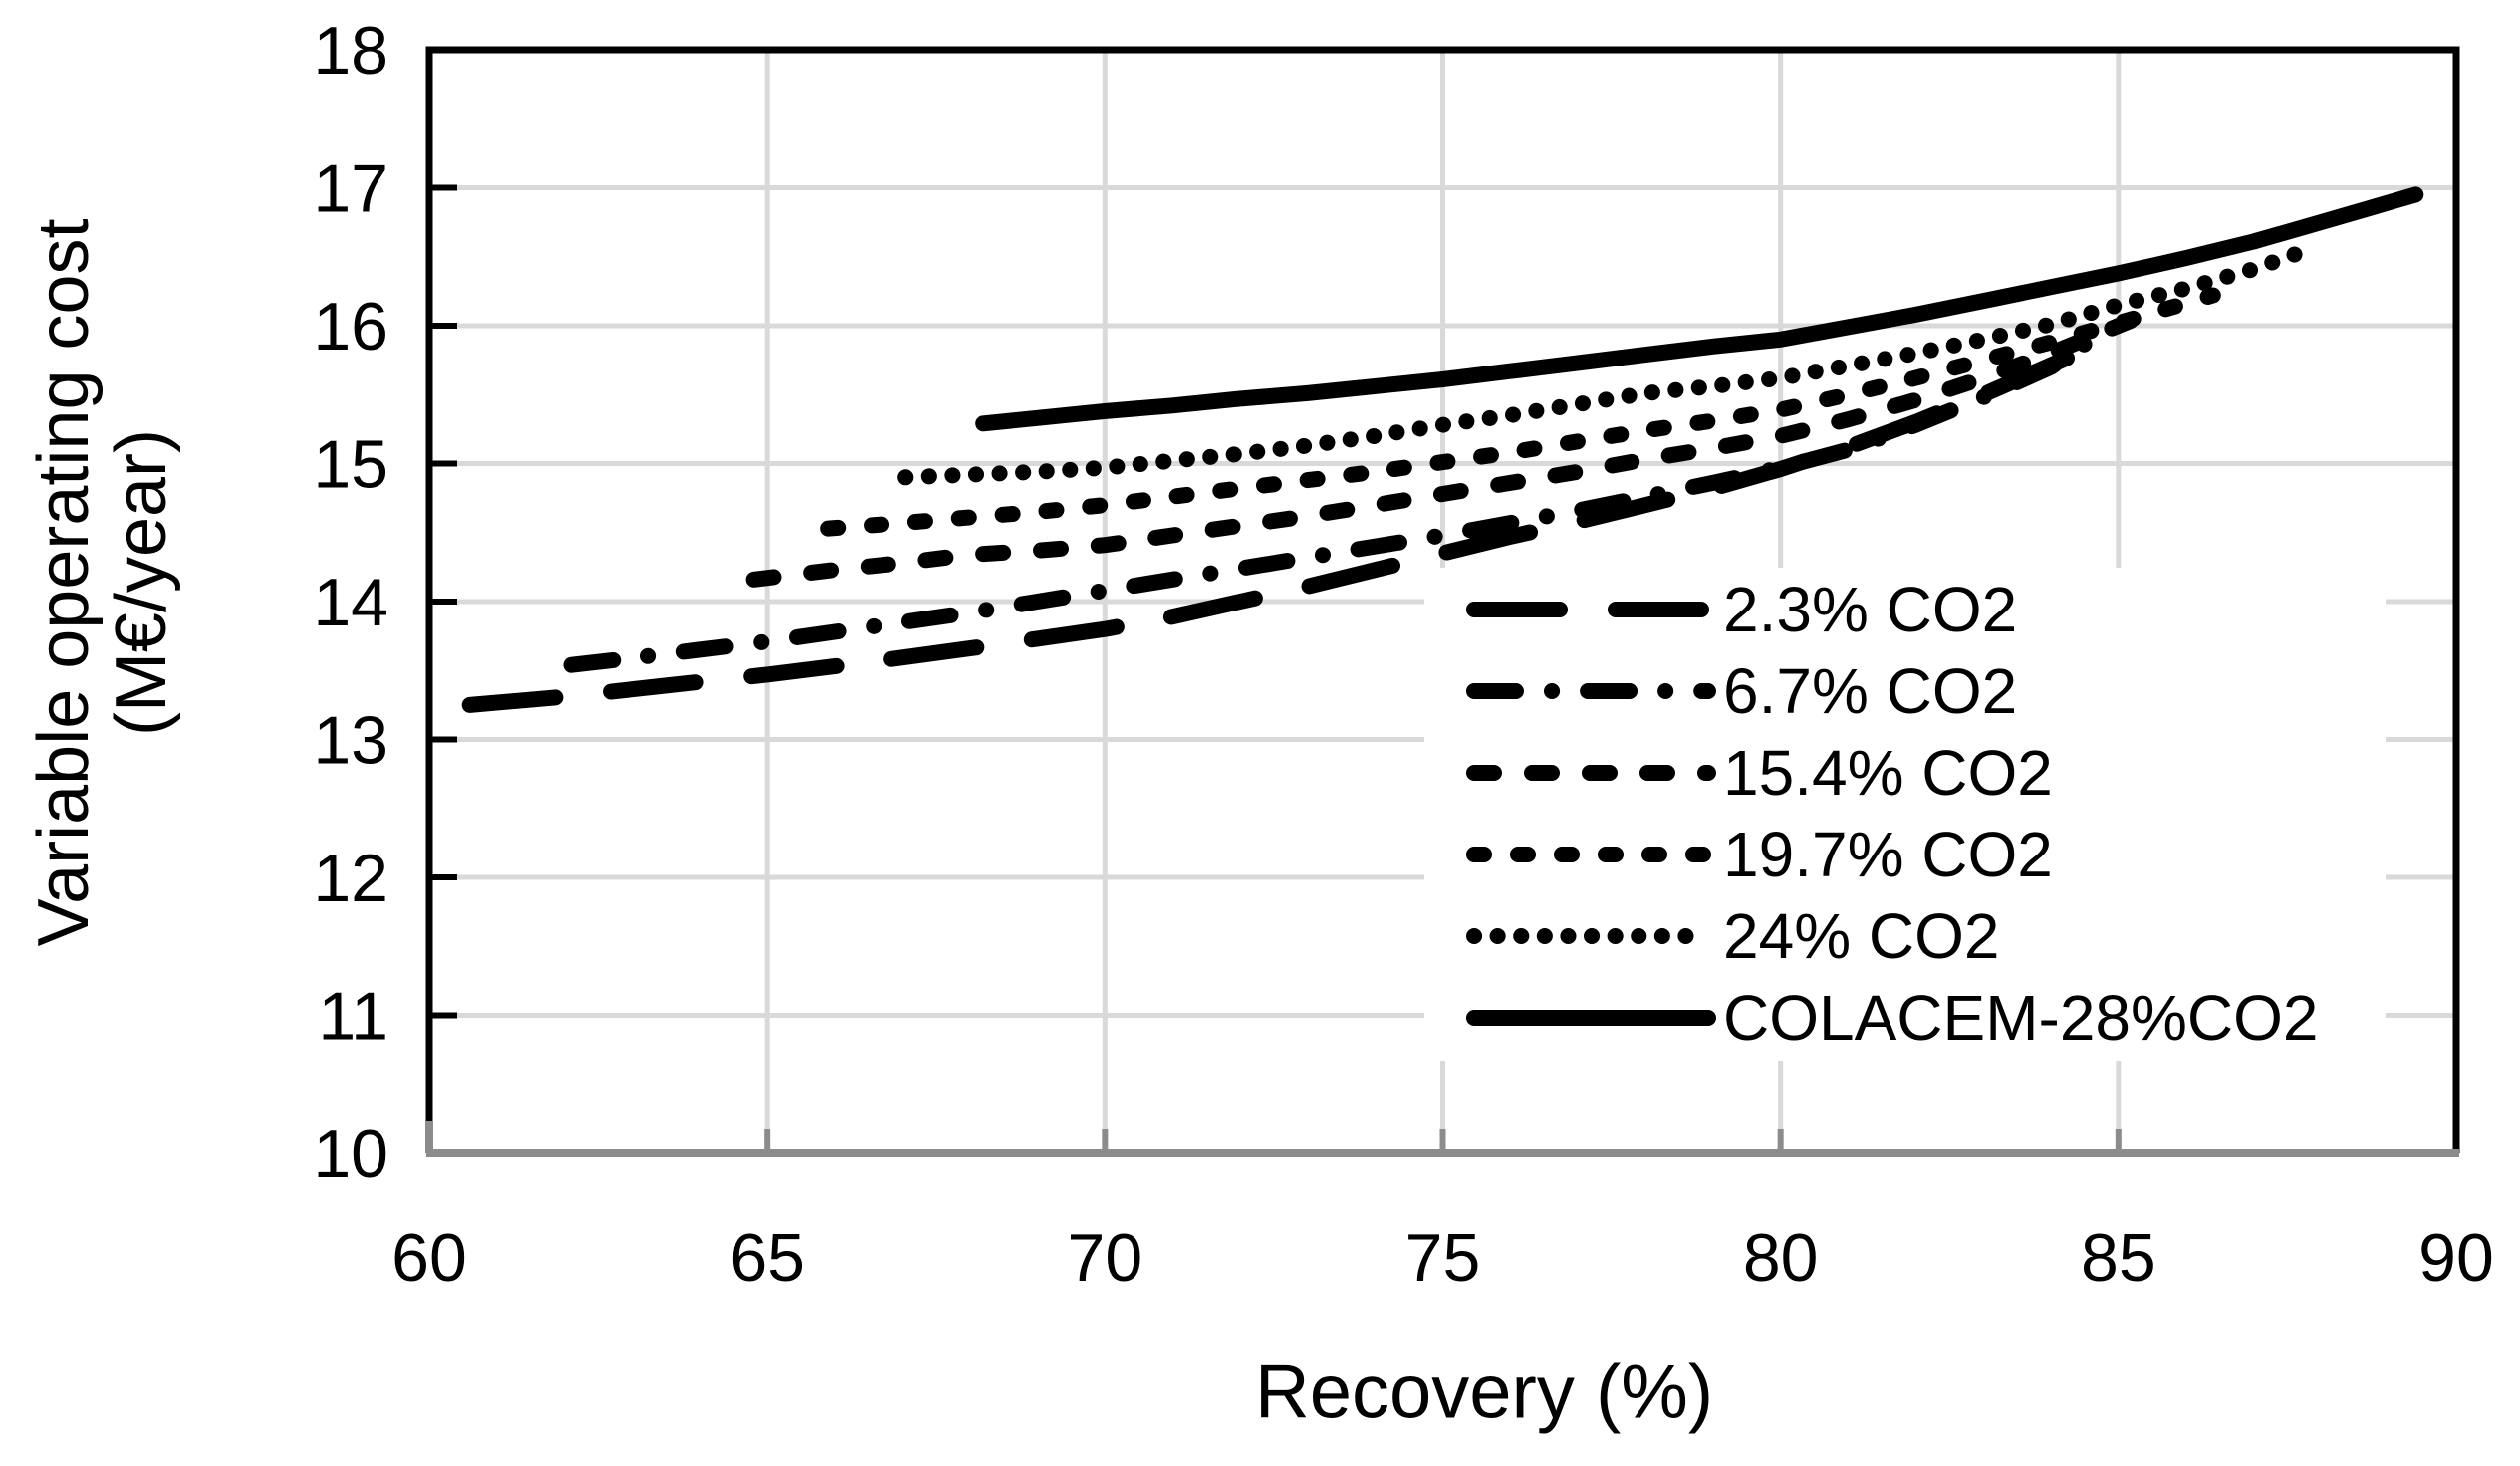  I want to click on y-tick-label-16: 16, so click(350, 327).